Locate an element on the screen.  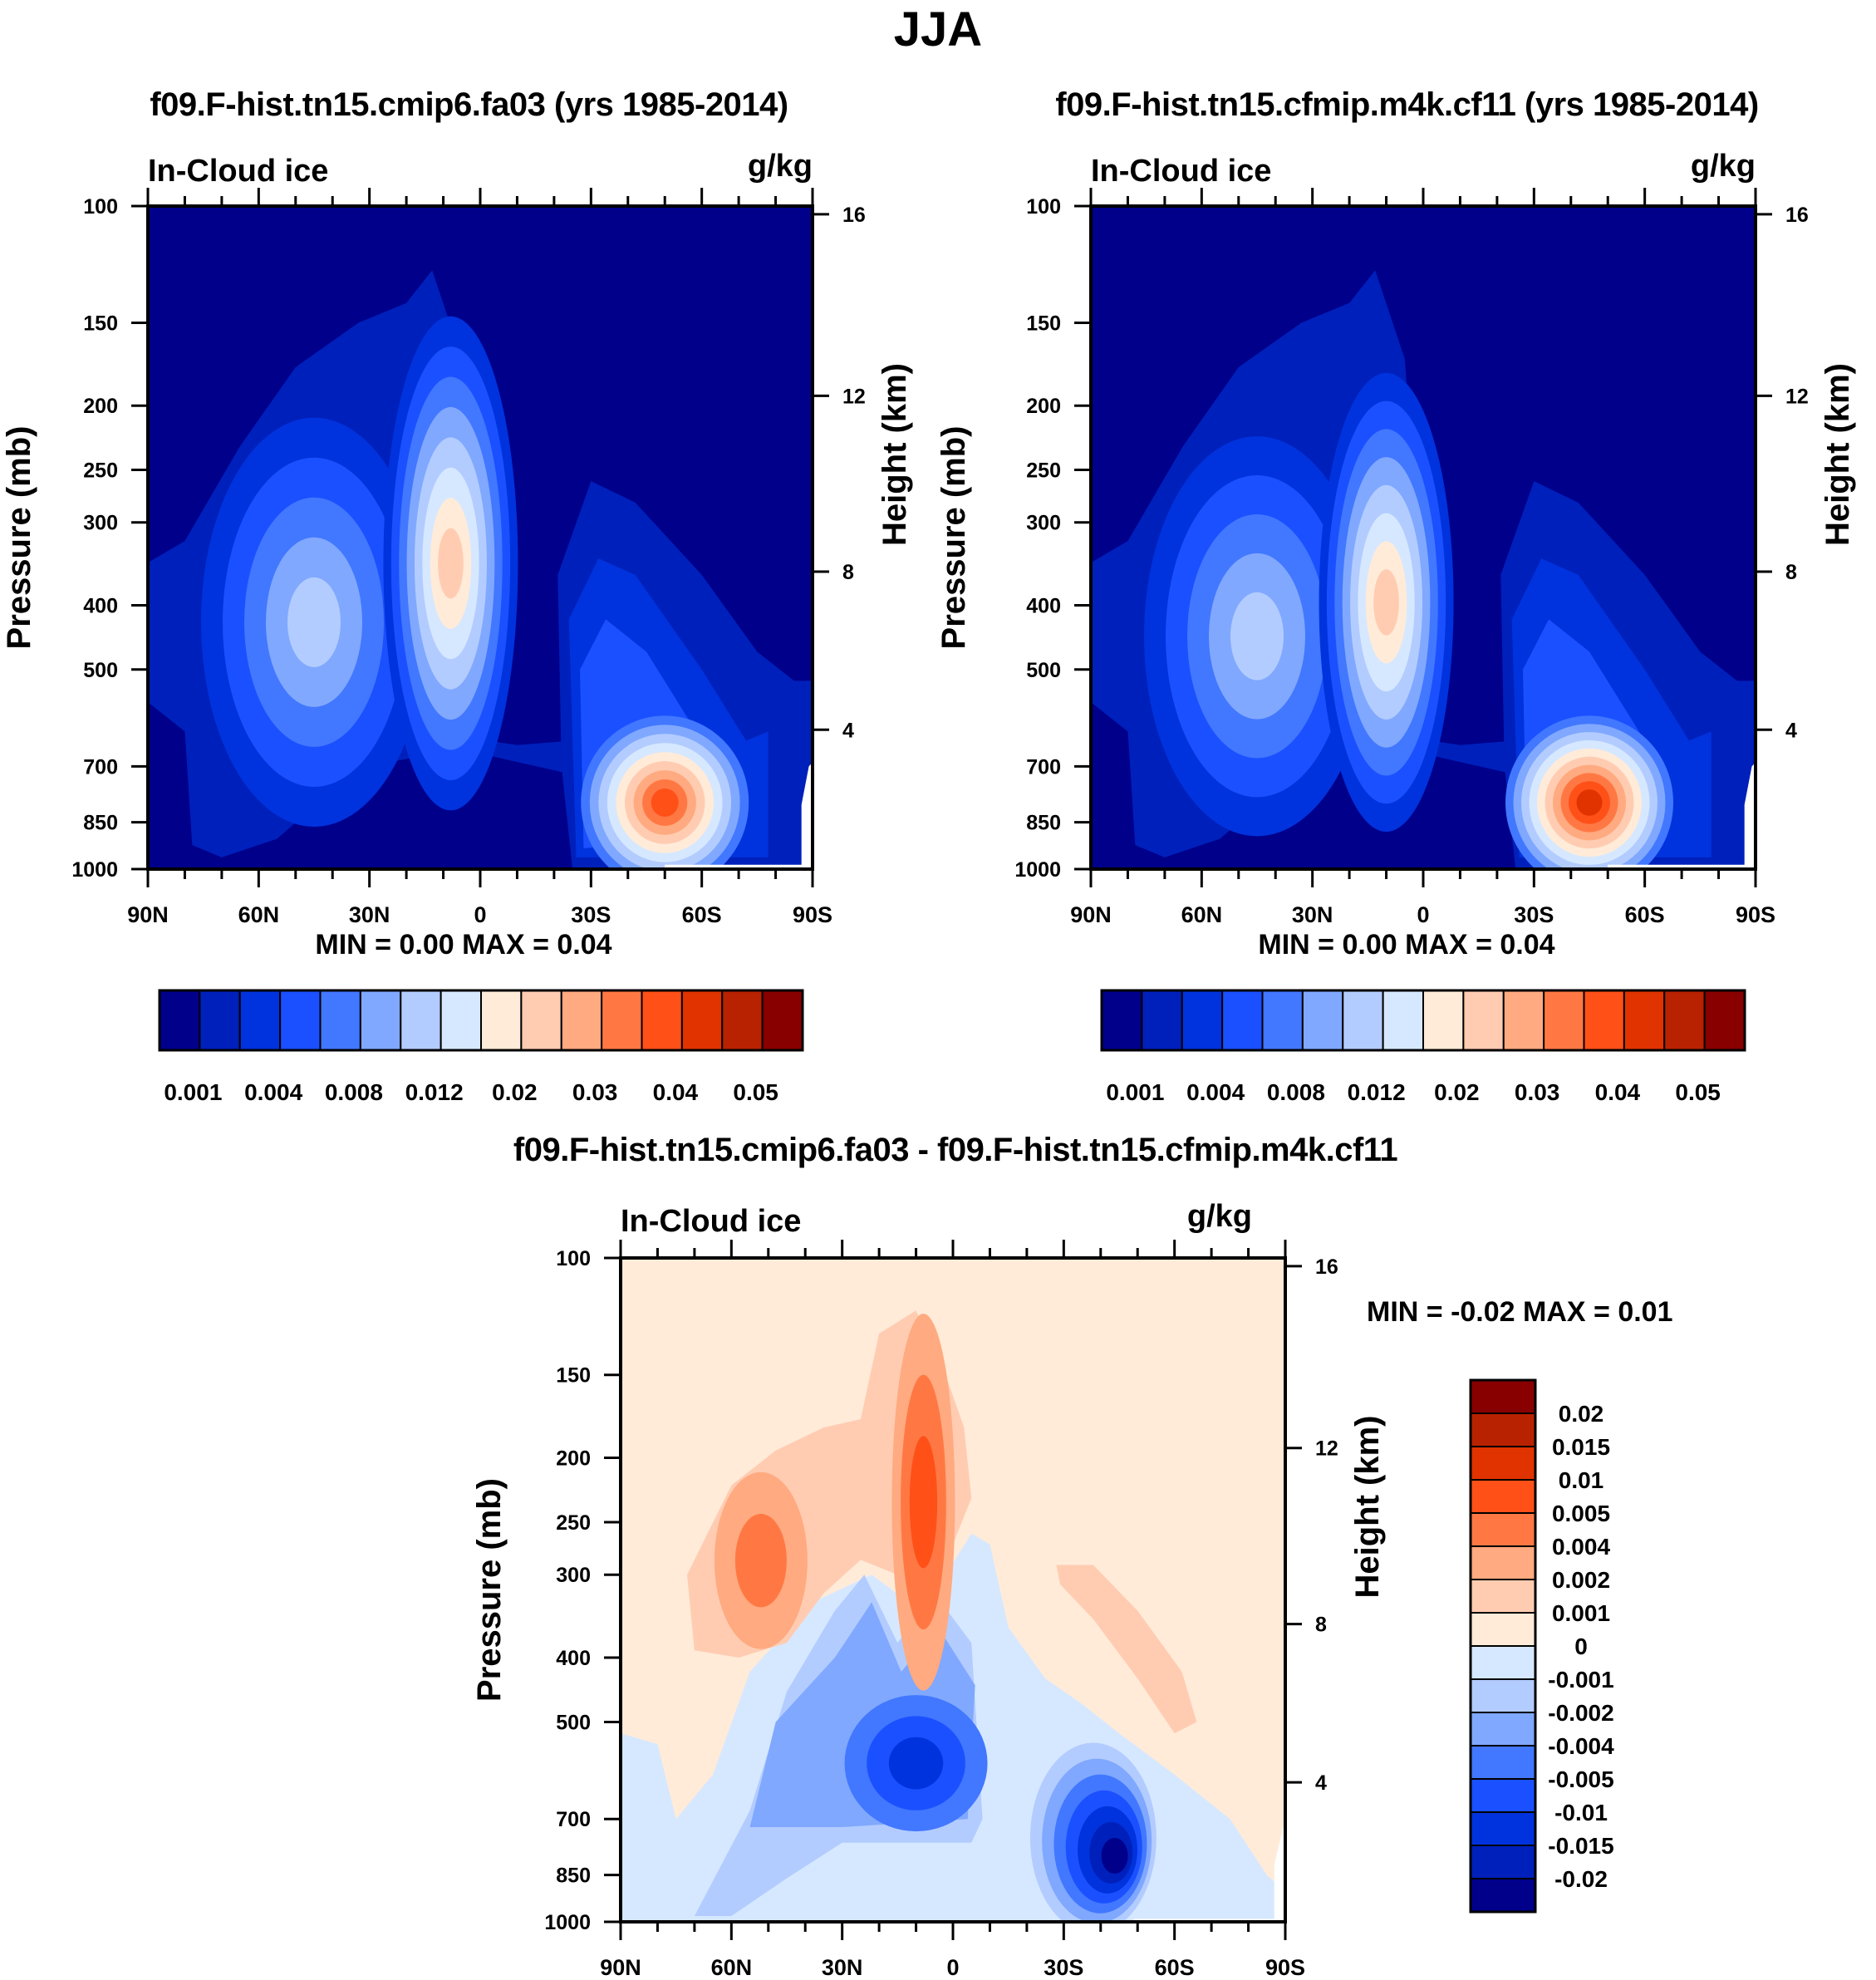
y-tick-label: 250 is located at coordinates (573, 1523).